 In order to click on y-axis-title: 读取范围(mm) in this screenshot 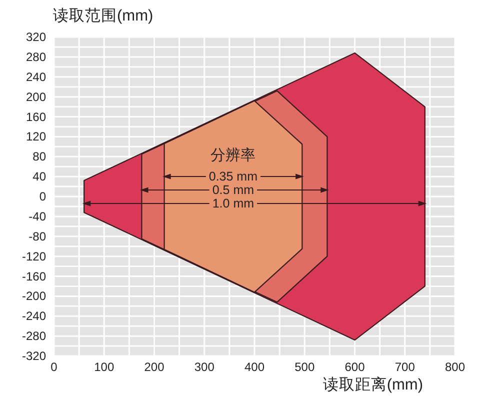, I will do `click(103, 15)`.